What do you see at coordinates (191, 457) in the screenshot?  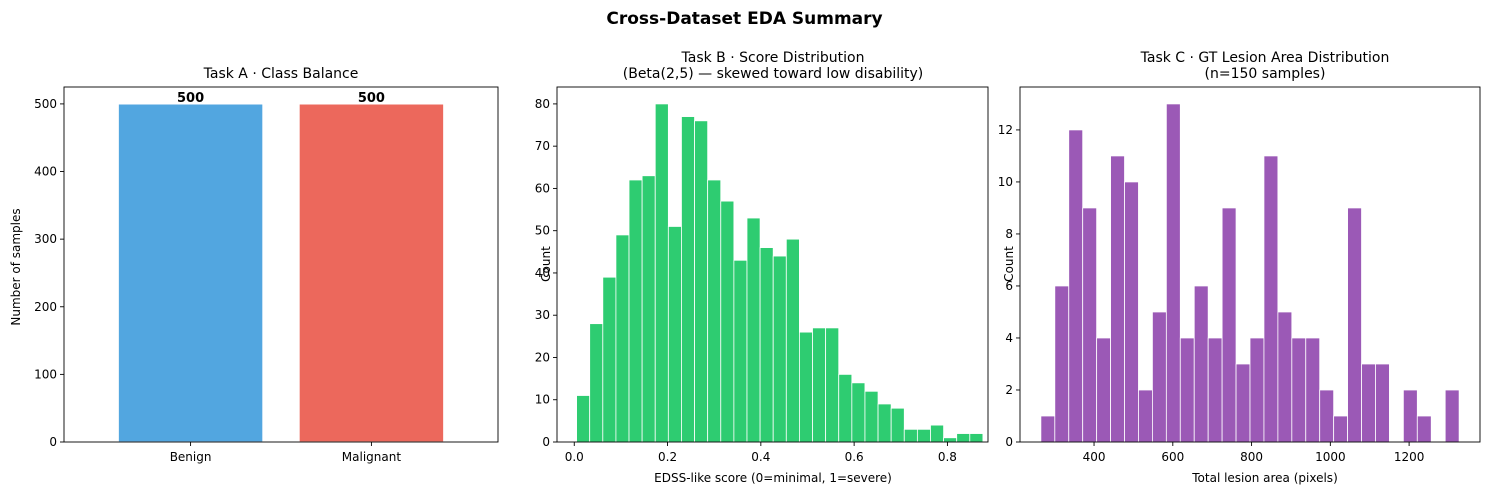 I see `xtick-label: Benign` at bounding box center [191, 457].